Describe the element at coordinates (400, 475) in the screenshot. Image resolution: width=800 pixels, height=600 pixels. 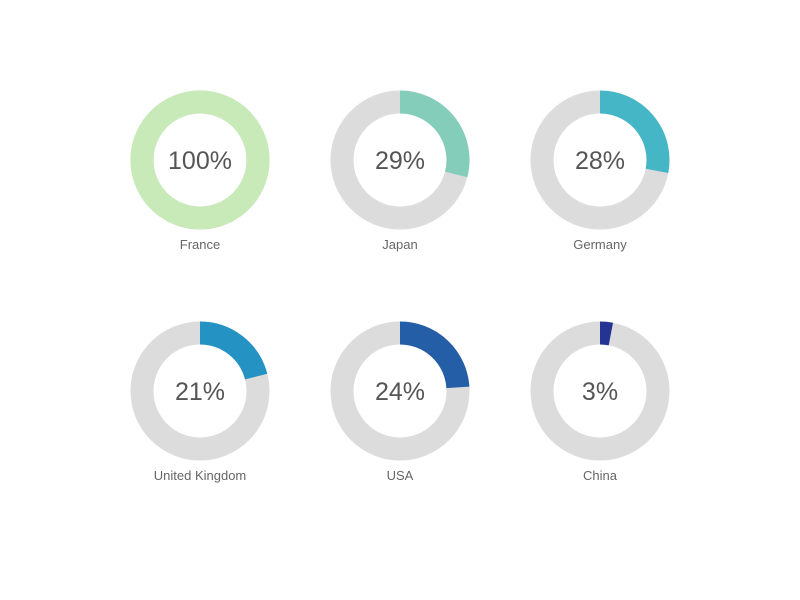
I see `donut-country-label: USA` at that location.